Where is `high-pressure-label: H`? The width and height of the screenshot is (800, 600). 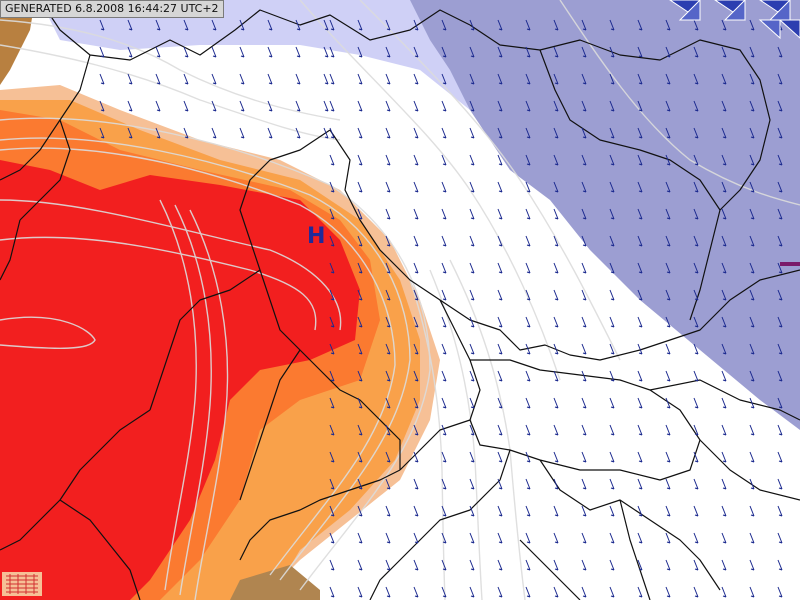 high-pressure-label: H is located at coordinates (316, 236).